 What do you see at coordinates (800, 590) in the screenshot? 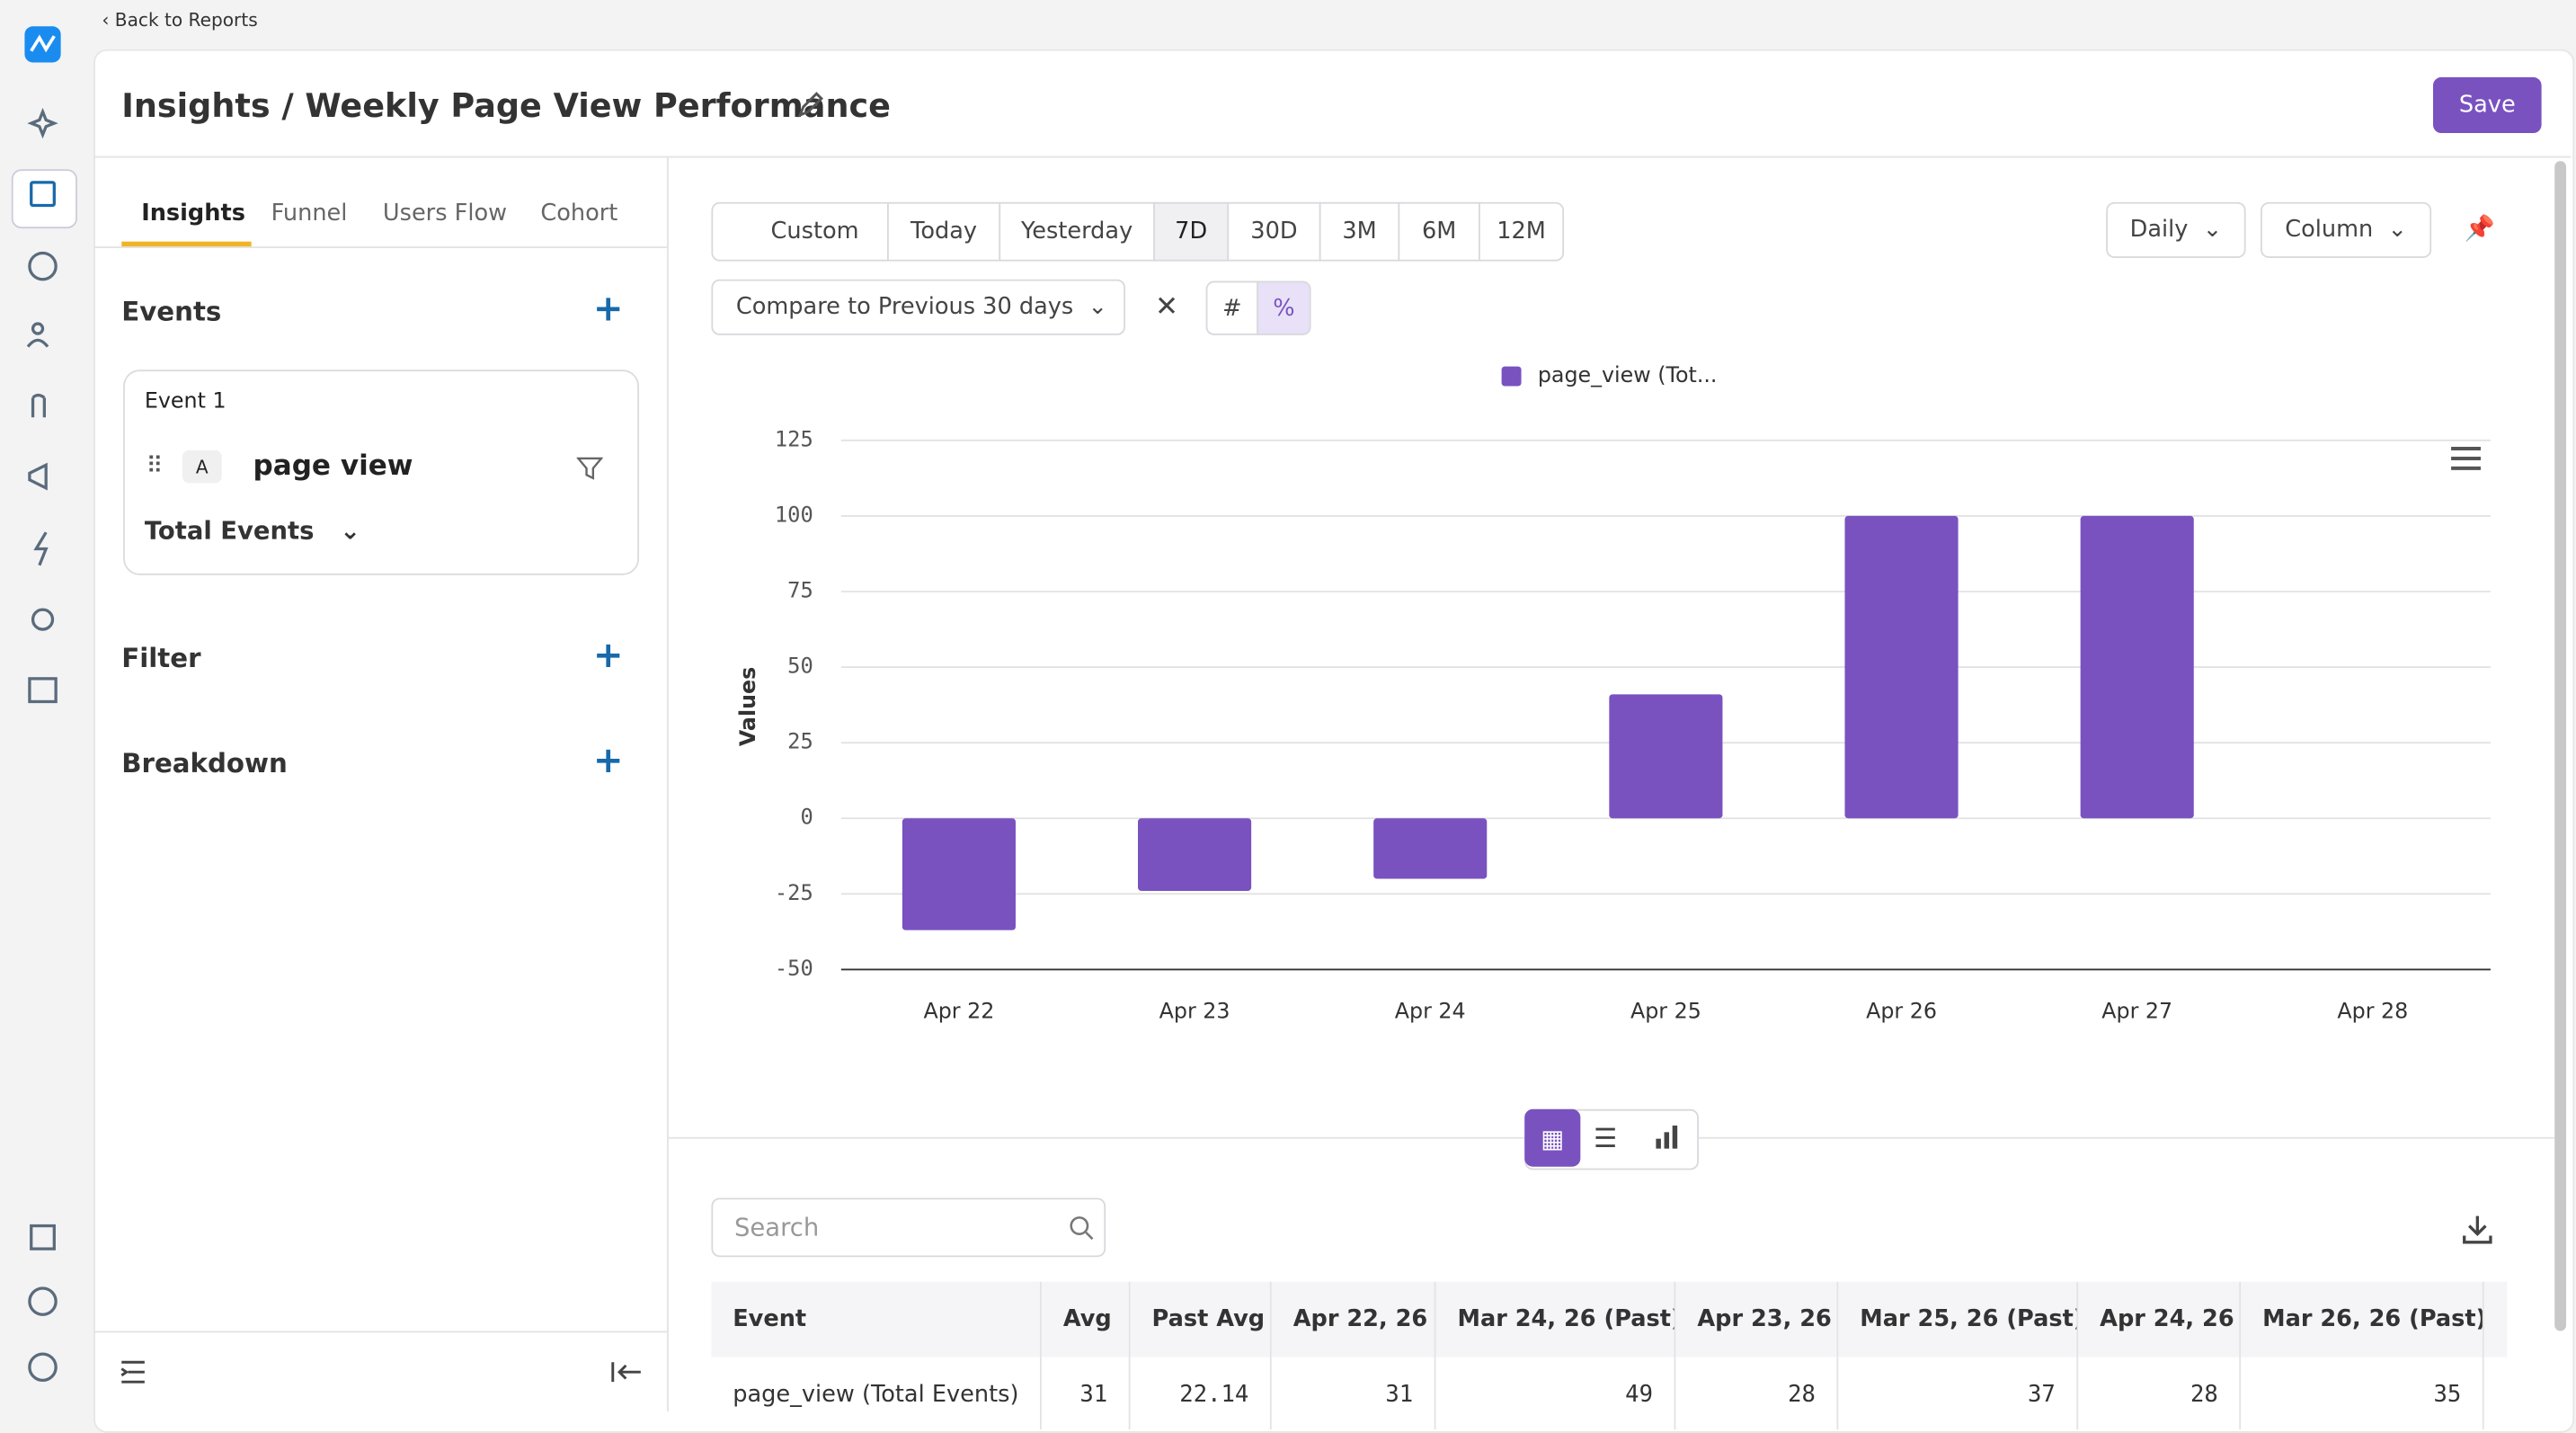
I see `y-tick-label: 75` at bounding box center [800, 590].